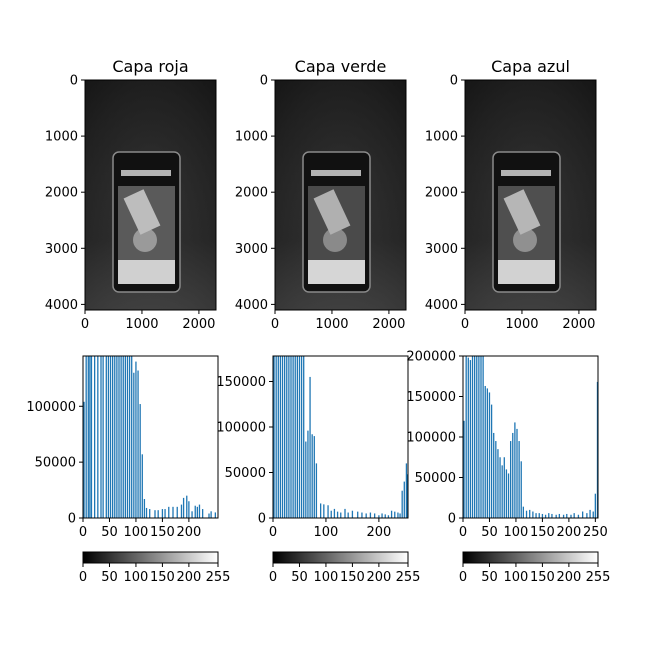 The width and height of the screenshot is (664, 660). I want to click on x-tick-label: 100, so click(136, 532).